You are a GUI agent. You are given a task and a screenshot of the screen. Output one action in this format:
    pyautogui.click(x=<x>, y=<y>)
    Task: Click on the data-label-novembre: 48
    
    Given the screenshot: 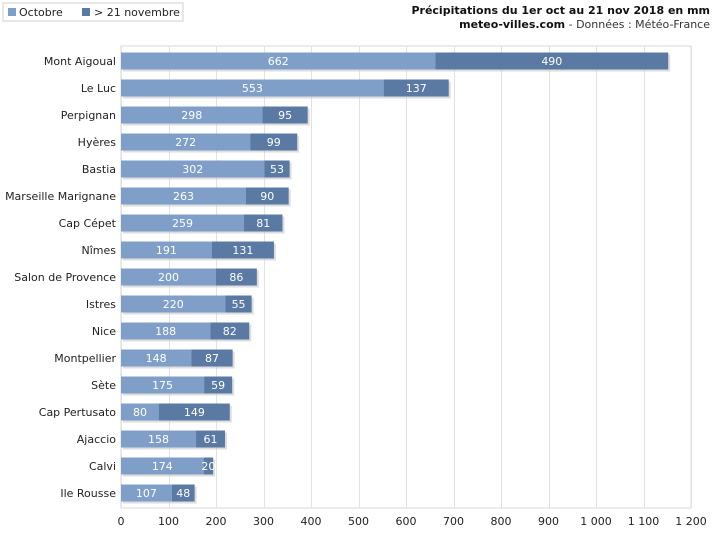 What is the action you would take?
    pyautogui.click(x=183, y=493)
    